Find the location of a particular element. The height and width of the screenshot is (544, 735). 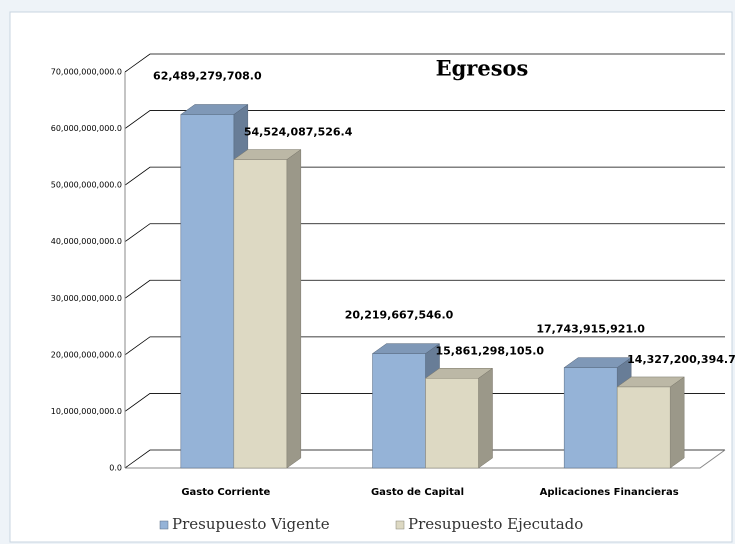

value-label: 54,524,087,526.4 is located at coordinates (298, 132).